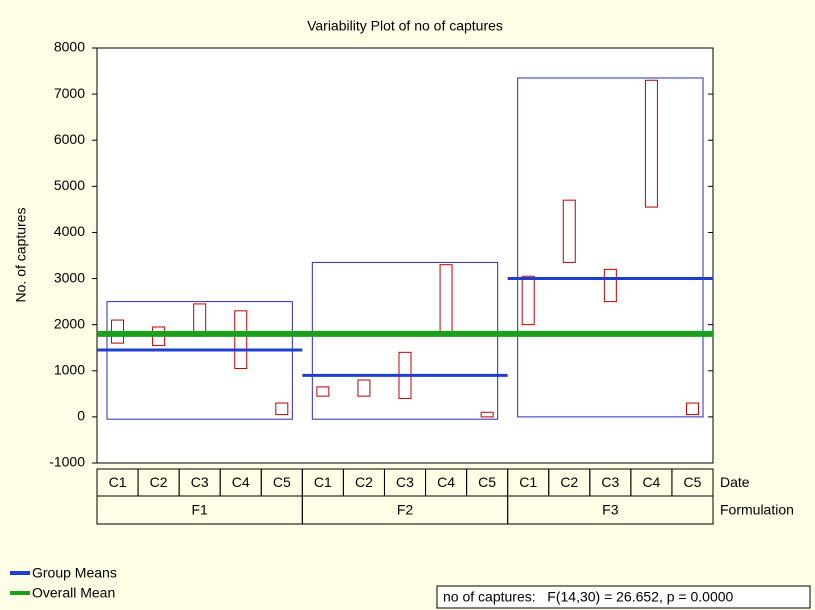 The width and height of the screenshot is (815, 610). Describe the element at coordinates (405, 26) in the screenshot. I see `chart-title: Variability Plot of no of captures` at that location.